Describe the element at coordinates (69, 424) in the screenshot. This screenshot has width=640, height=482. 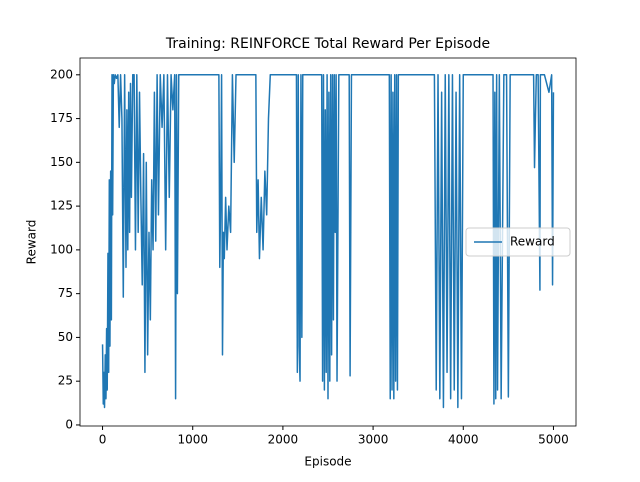
I see `y-tick-label: 0` at that location.